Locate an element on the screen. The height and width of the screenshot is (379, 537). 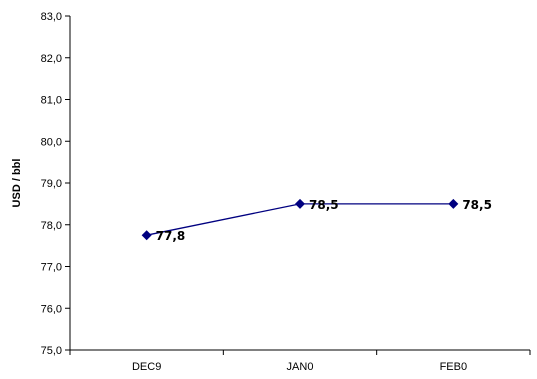
x-tick-label: JAN0 is located at coordinates (300, 367).